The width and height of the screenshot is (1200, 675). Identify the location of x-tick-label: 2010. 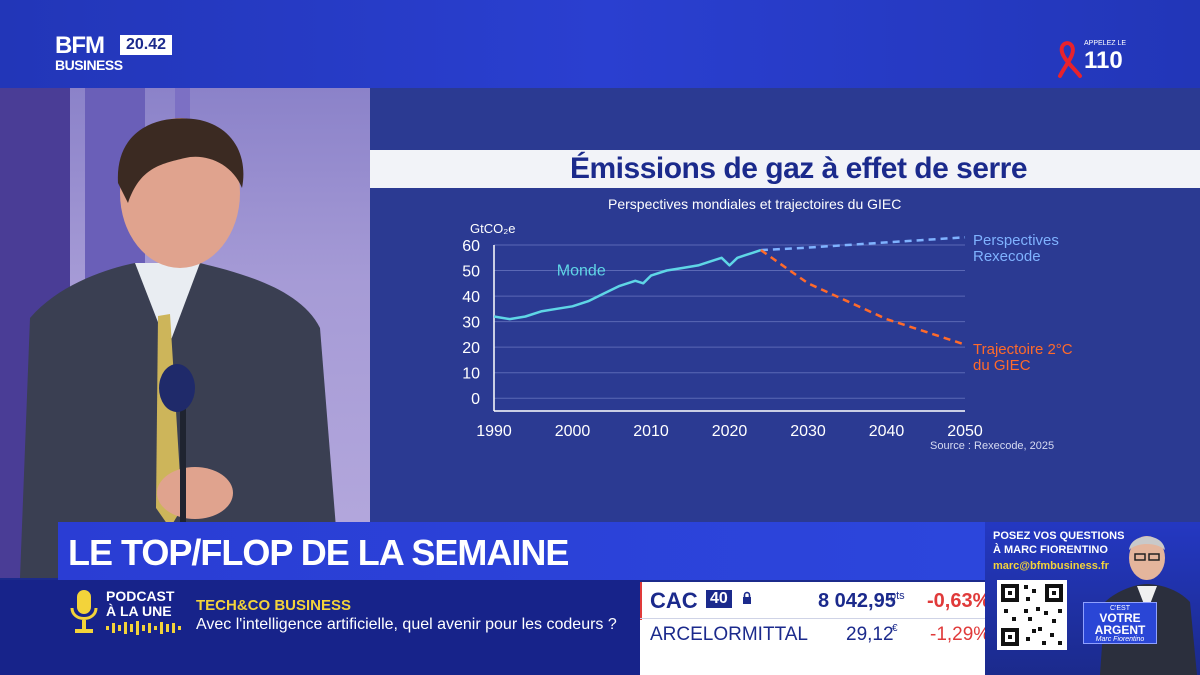
(651, 431).